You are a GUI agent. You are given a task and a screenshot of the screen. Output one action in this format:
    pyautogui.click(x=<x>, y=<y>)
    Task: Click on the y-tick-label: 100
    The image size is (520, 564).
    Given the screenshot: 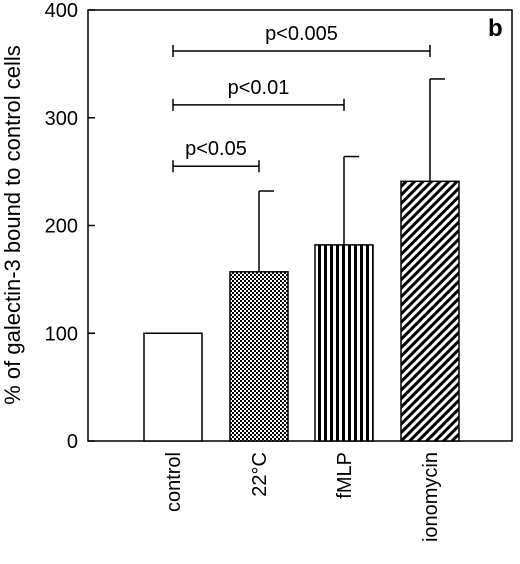 What is the action you would take?
    pyautogui.click(x=61, y=334)
    